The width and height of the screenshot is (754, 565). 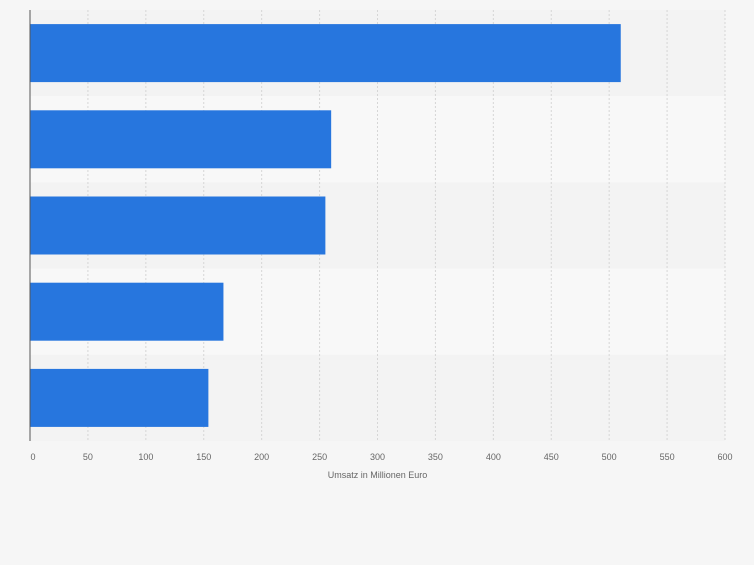 I want to click on x-tick-label: 100, so click(x=145, y=457).